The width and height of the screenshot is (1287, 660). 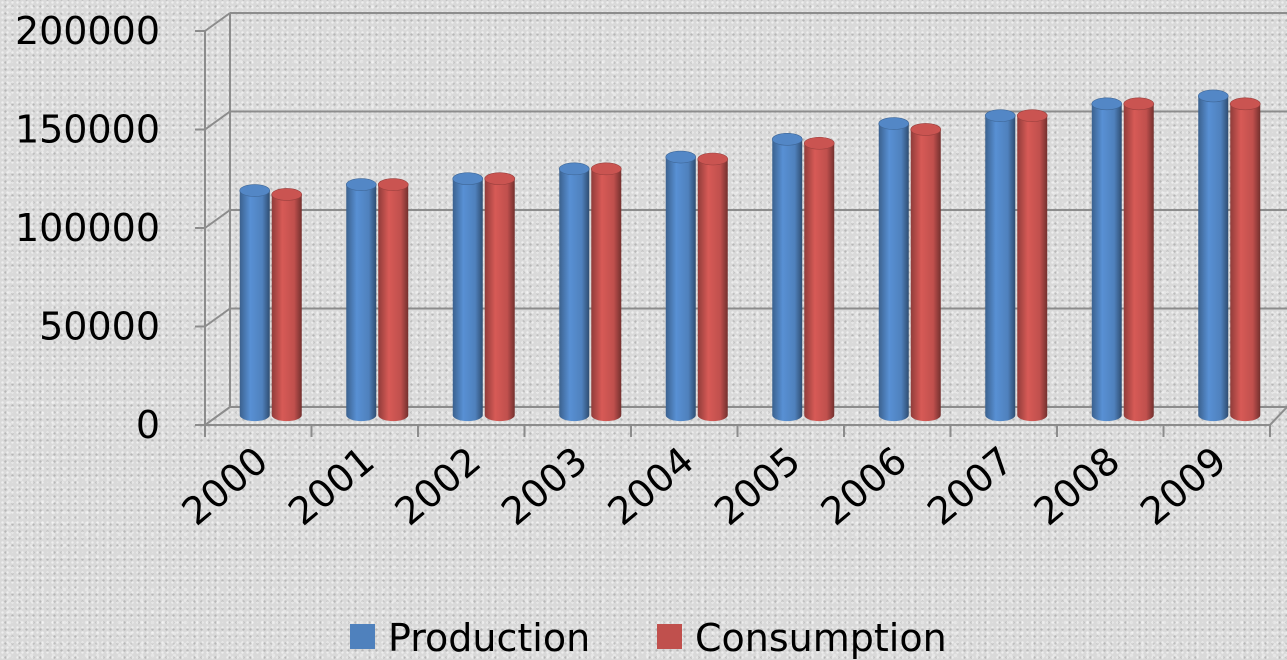 I want to click on bar-consumption-2009, so click(x=1245, y=259).